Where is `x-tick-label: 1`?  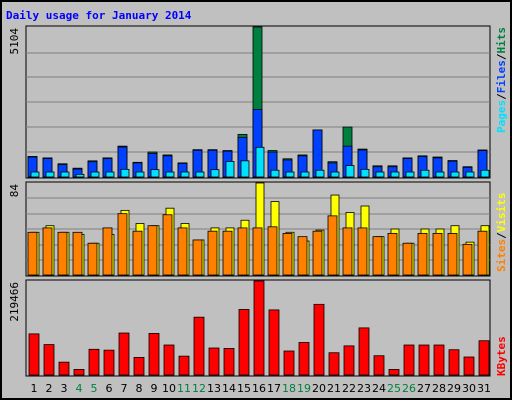
x-tick-label: 1 is located at coordinates (34, 388).